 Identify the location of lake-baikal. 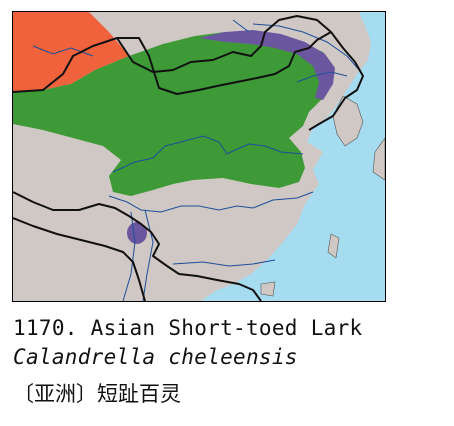
(241, 26).